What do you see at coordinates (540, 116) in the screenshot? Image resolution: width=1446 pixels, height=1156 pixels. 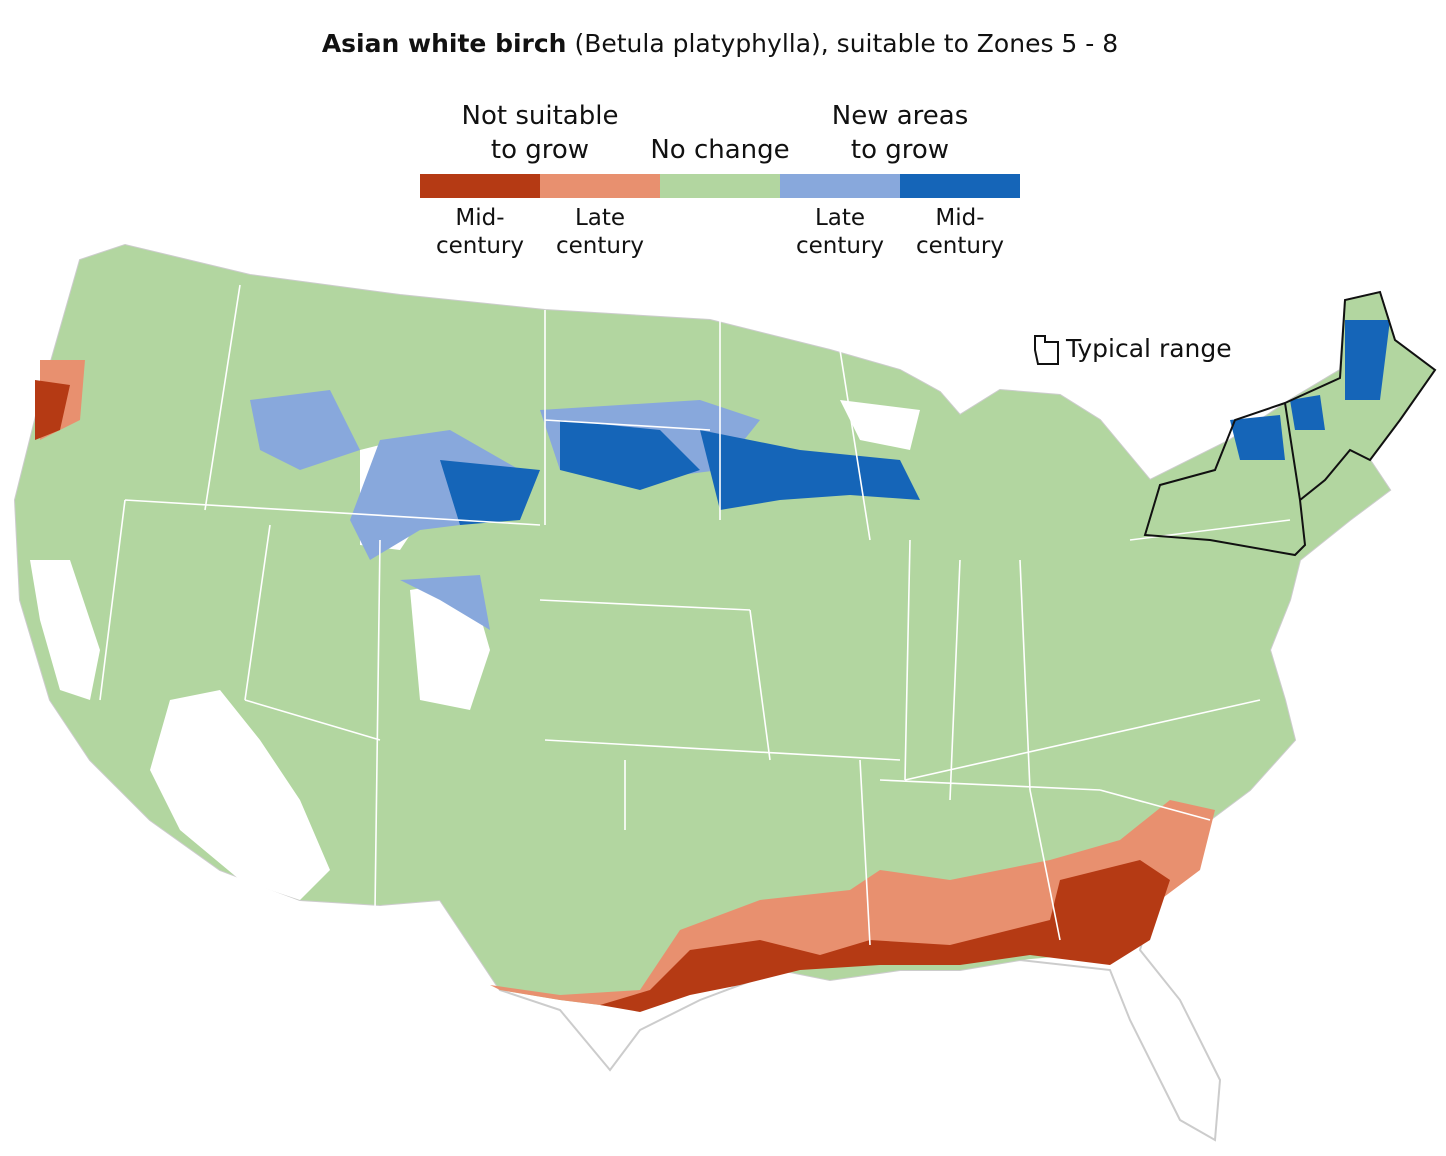 I see `legend-group-label: Not suitable` at bounding box center [540, 116].